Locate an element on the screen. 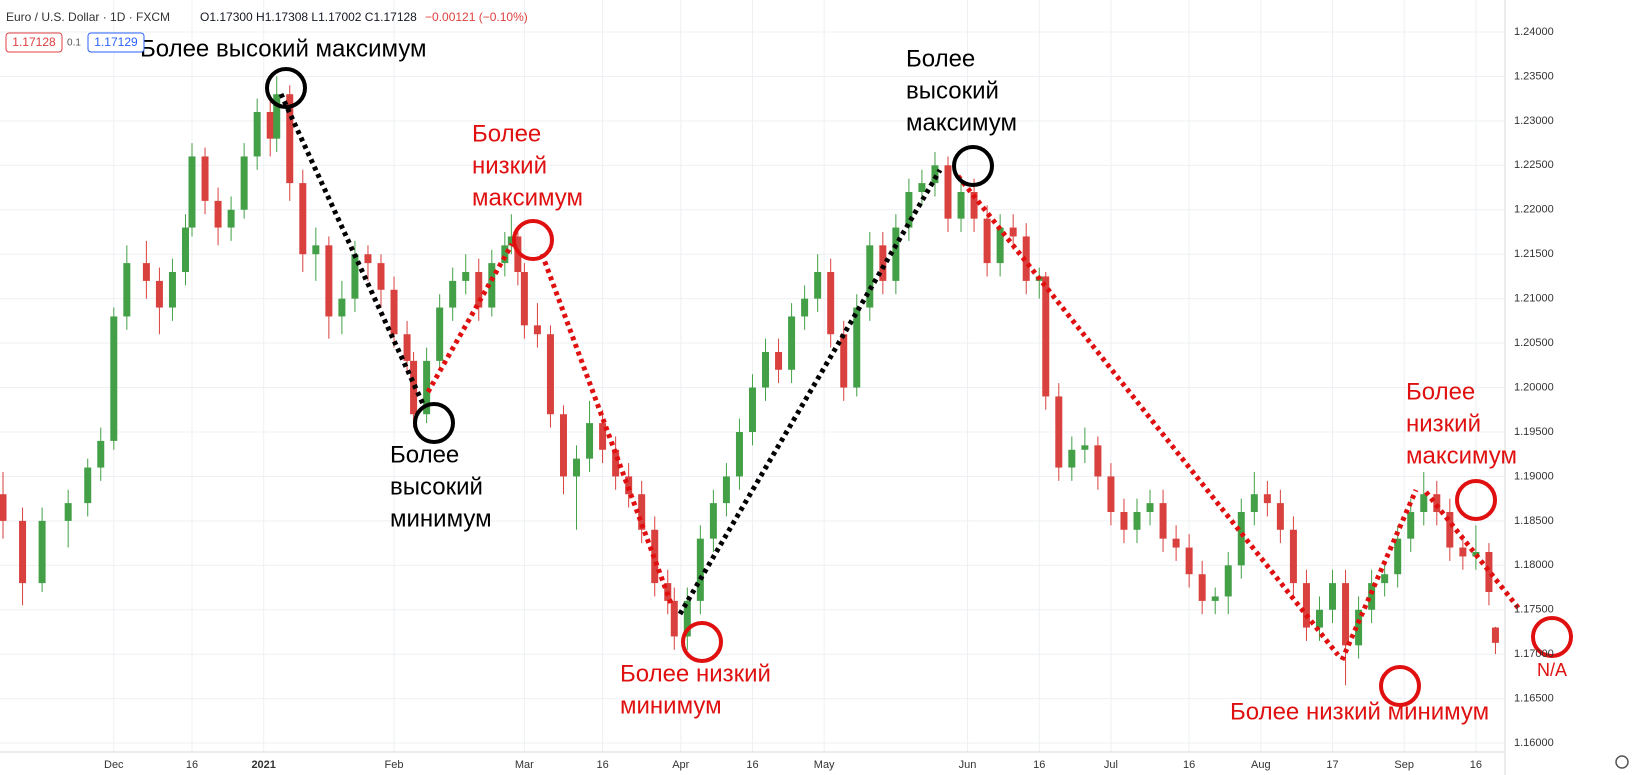 Image resolution: width=1641 pixels, height=775 pixels. buy-price: 1.17129 is located at coordinates (116, 42).